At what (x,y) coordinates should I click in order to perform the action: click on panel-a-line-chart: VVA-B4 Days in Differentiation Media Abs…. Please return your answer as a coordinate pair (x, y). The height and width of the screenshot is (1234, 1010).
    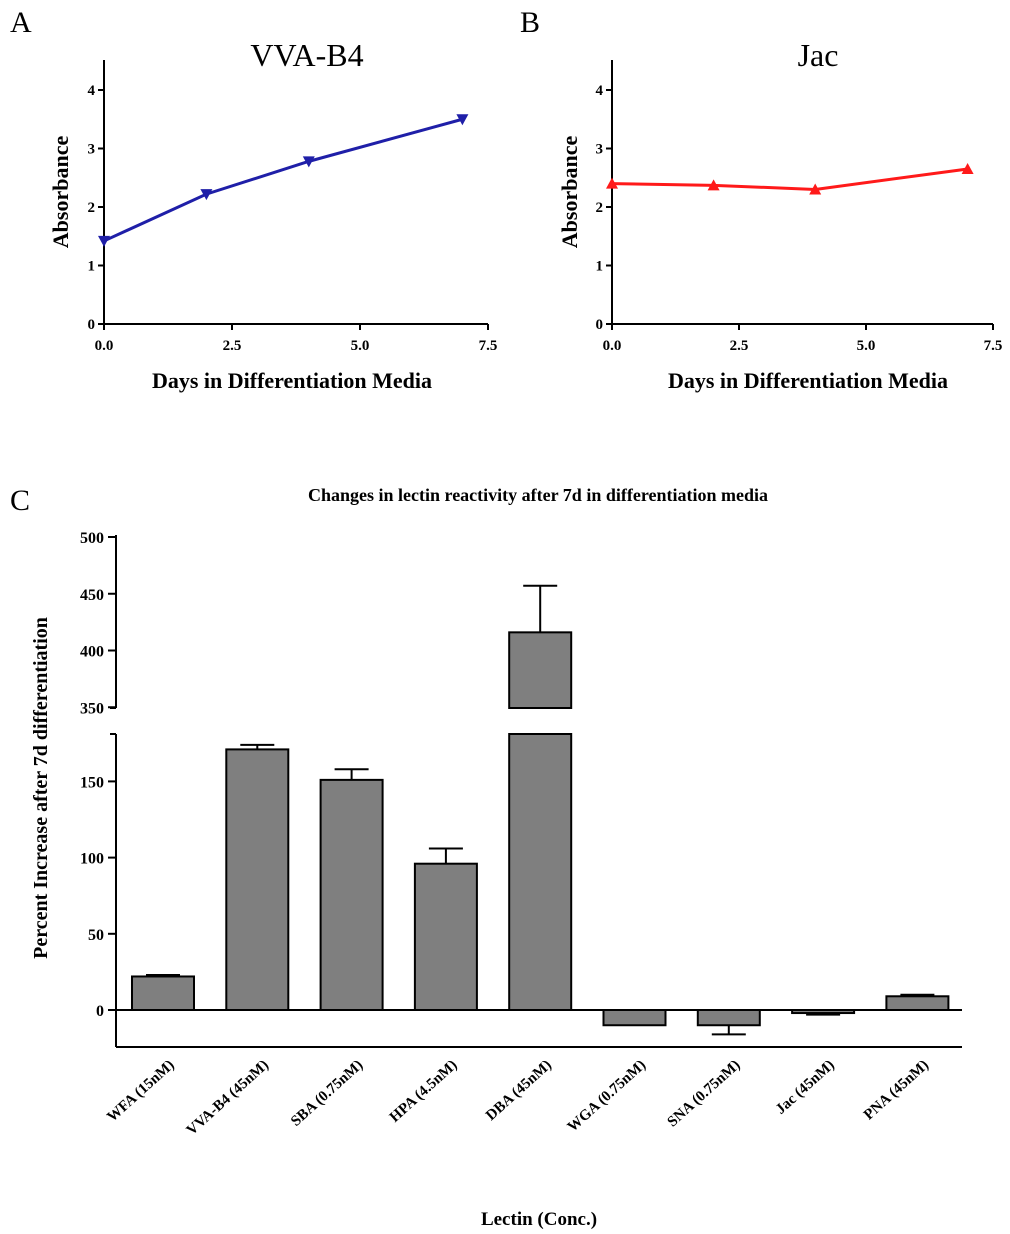
    Looking at the image, I should click on (272, 215).